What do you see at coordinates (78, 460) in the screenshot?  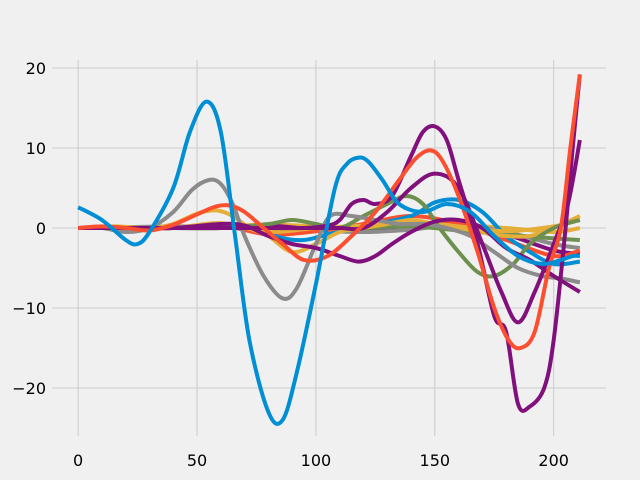 I see `x-tick-label: 0` at bounding box center [78, 460].